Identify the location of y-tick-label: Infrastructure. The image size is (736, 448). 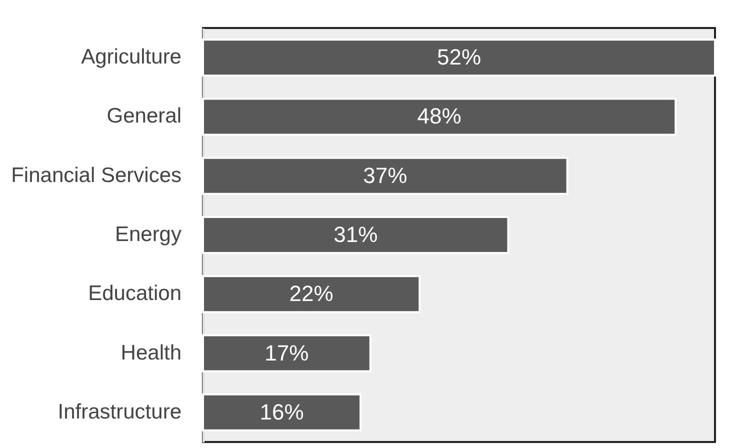
(120, 412).